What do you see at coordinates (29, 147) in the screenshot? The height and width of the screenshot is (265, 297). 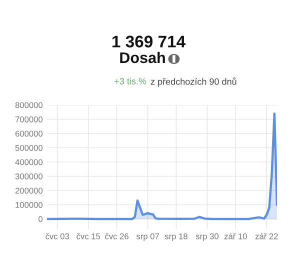 I see `y-tick-label: 500000` at bounding box center [29, 147].